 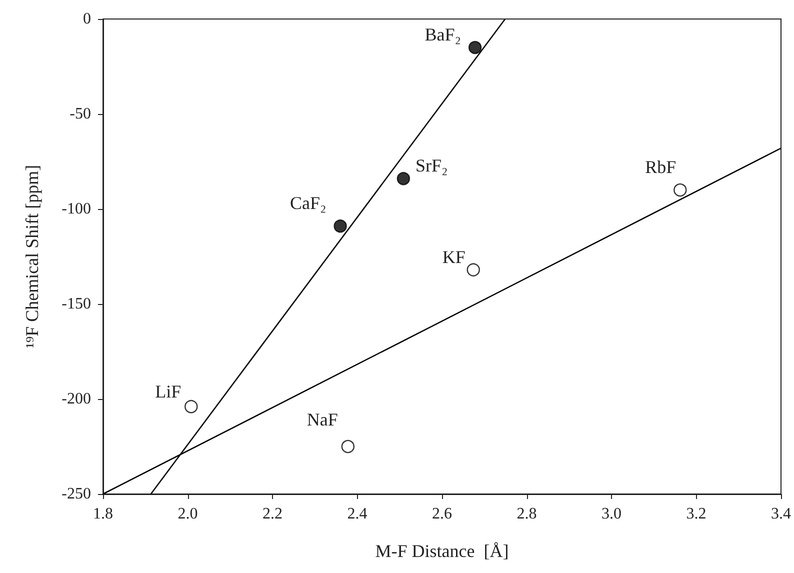 I want to click on x-tick-label: 2.4, so click(x=357, y=514).